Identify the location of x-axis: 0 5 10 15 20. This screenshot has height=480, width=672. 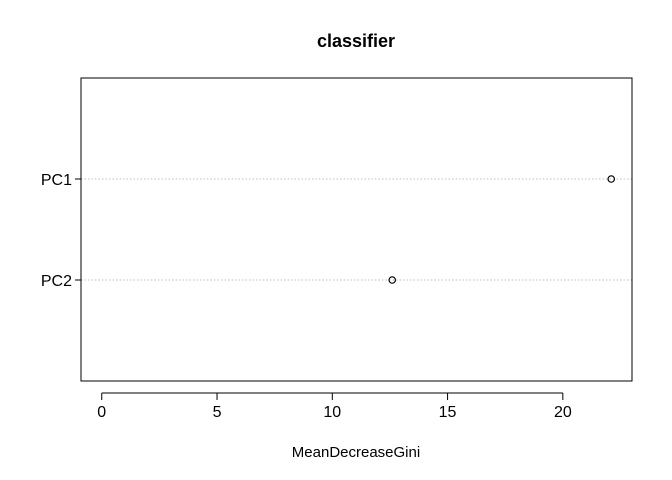
(334, 406).